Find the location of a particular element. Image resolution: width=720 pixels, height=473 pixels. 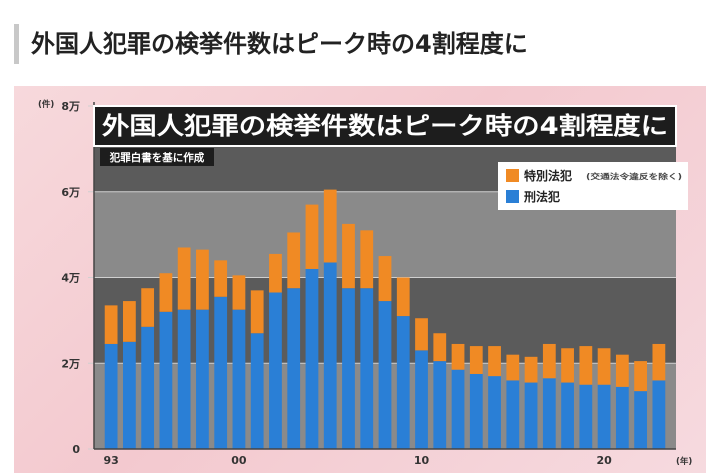

x-unit-label: (年) is located at coordinates (684, 461).